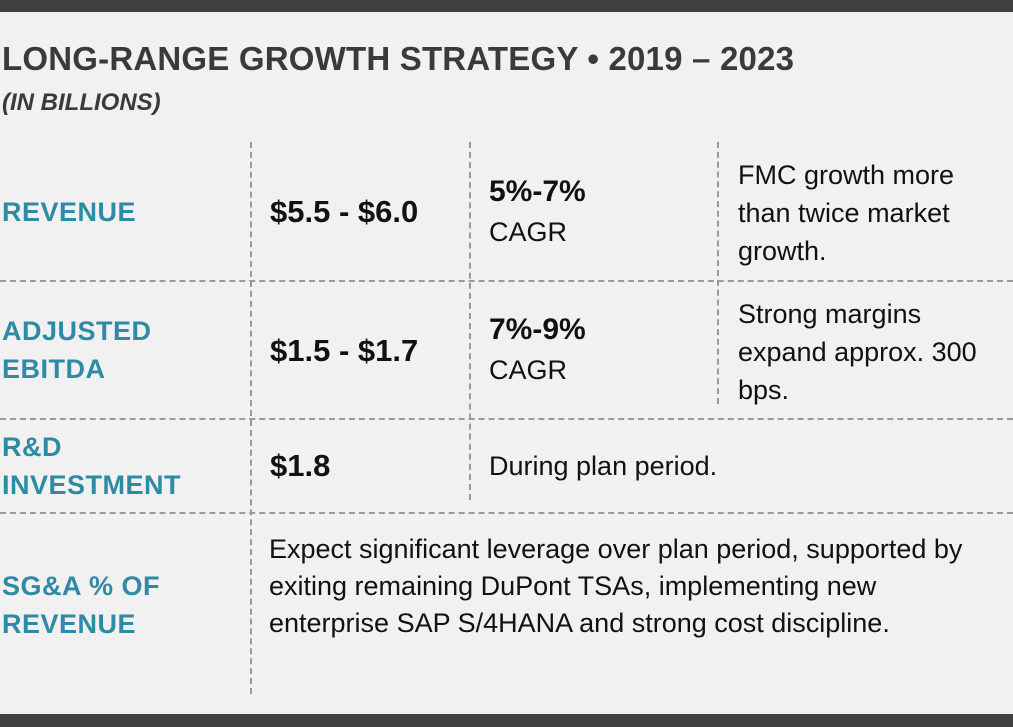 This screenshot has height=727, width=1013. What do you see at coordinates (92, 466) in the screenshot?
I see `metric-rd-investment: R&D INVESTMENT` at bounding box center [92, 466].